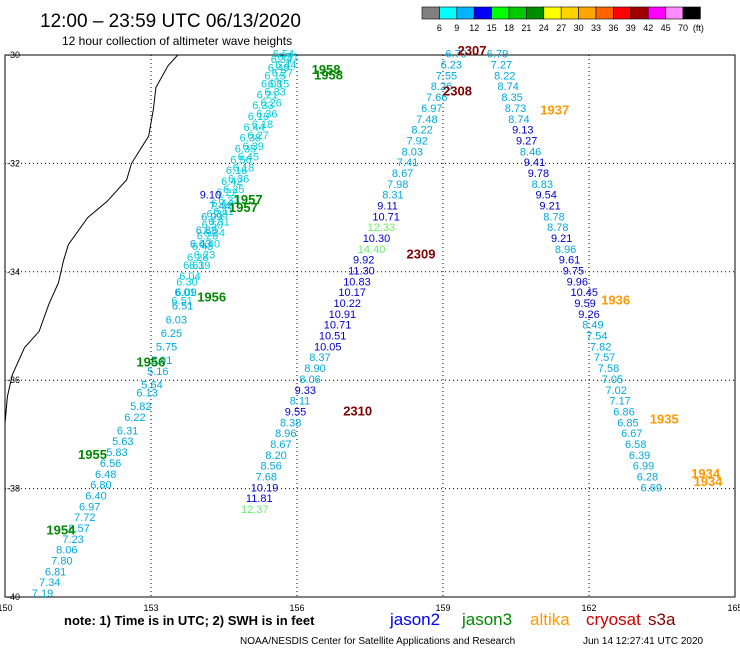 The height and width of the screenshot is (650, 740). I want to click on wave-height-value: 6.80, so click(100, 486).